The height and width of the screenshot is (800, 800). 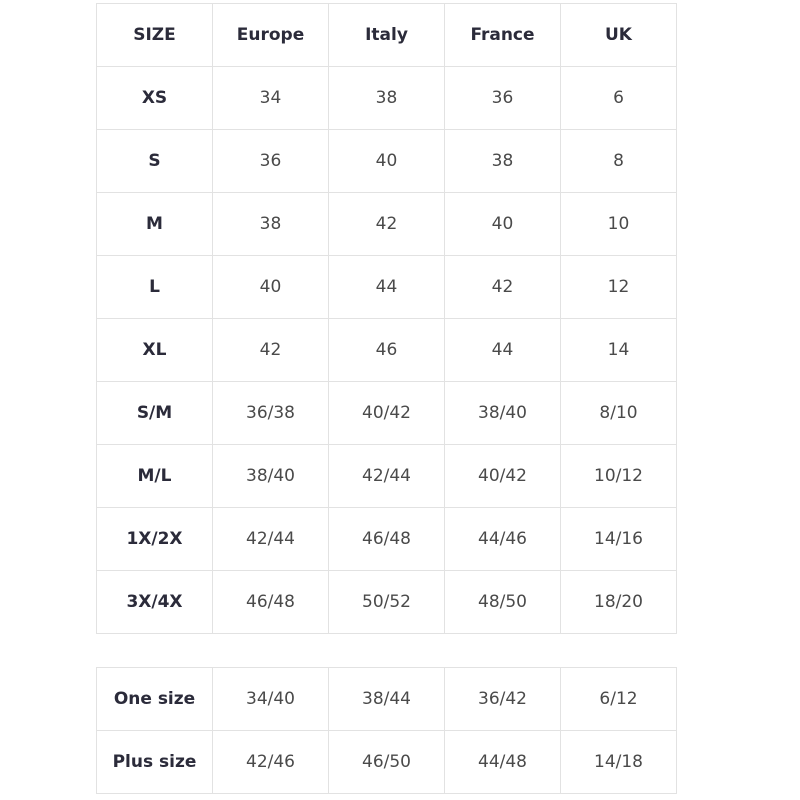 What do you see at coordinates (154, 539) in the screenshot?
I see `size-label-cell: 1X/2X` at bounding box center [154, 539].